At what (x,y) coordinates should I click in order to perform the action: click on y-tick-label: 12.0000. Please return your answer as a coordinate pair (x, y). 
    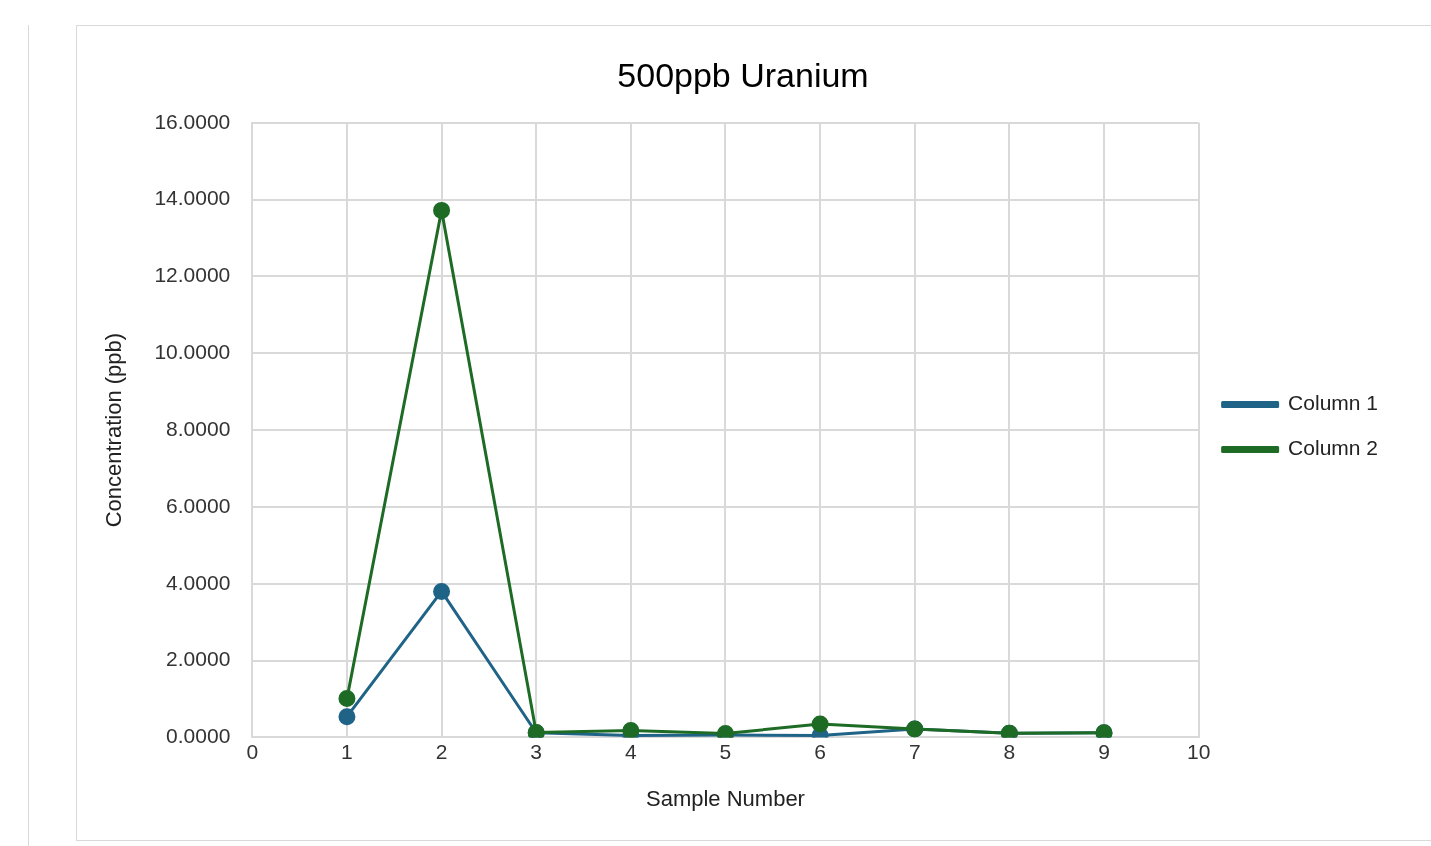
    Looking at the image, I should click on (192, 275).